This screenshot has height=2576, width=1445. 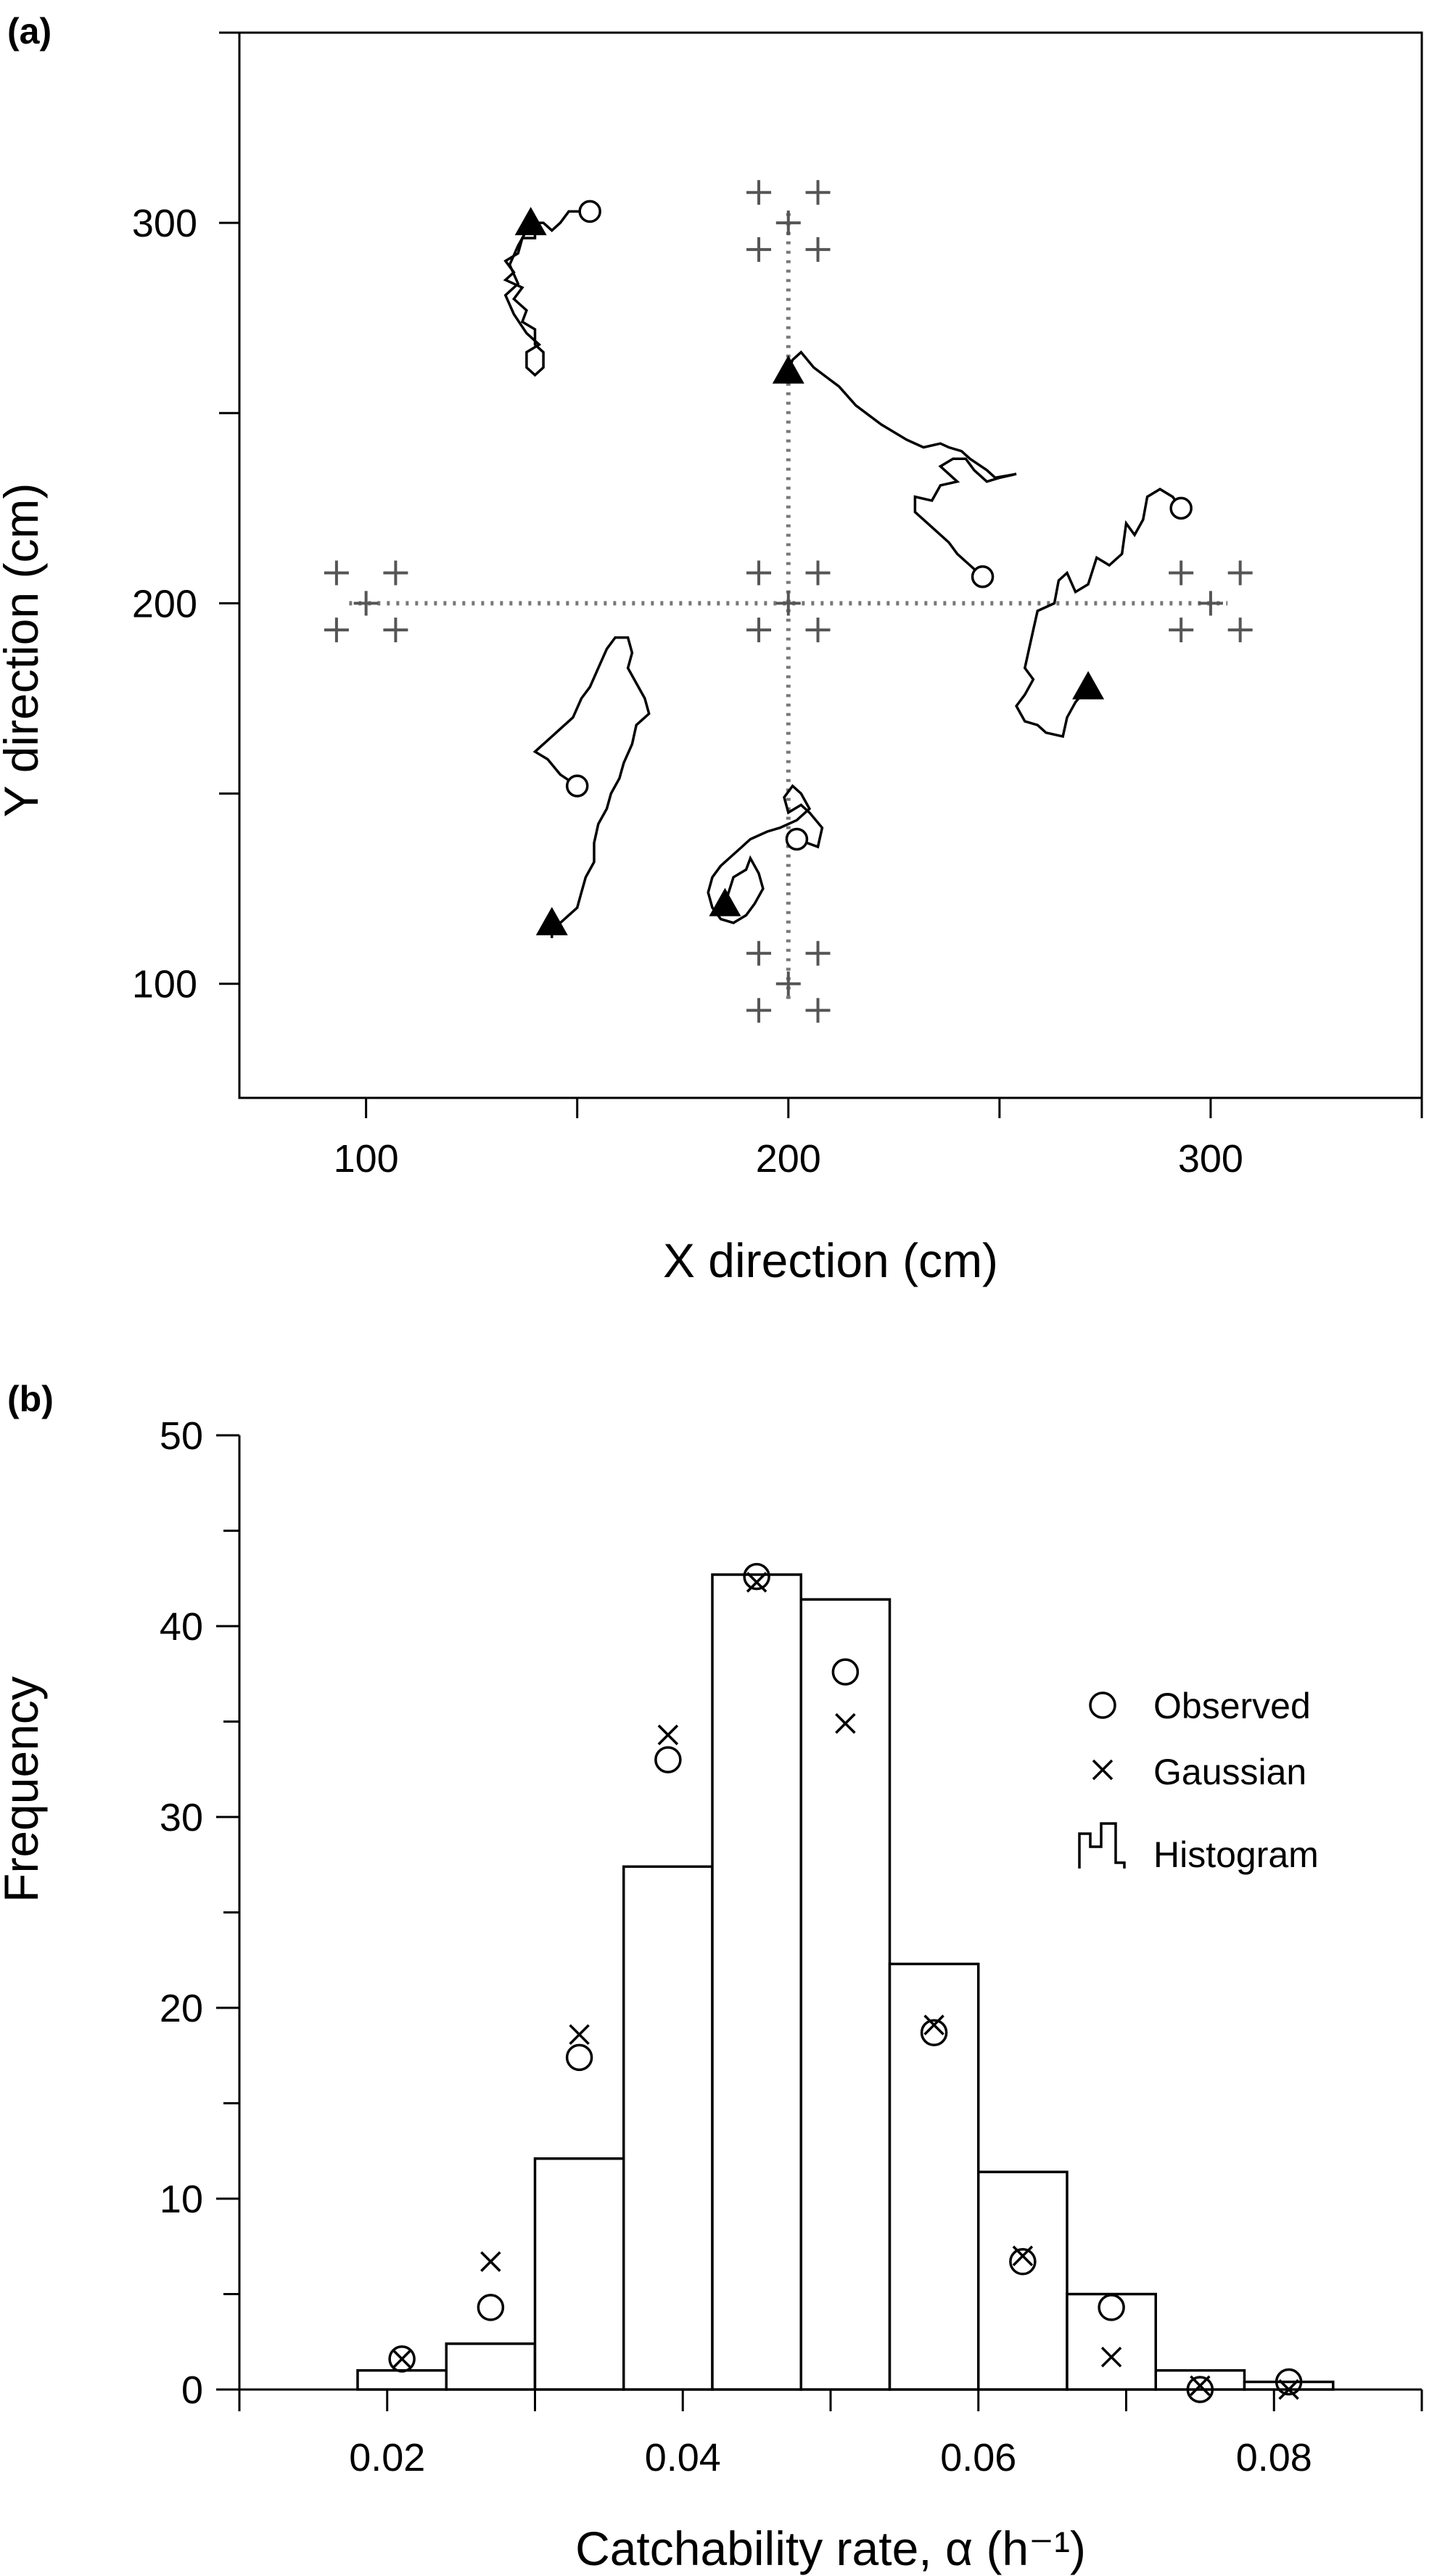 I want to click on y-tick-label: 20, so click(x=181, y=2008).